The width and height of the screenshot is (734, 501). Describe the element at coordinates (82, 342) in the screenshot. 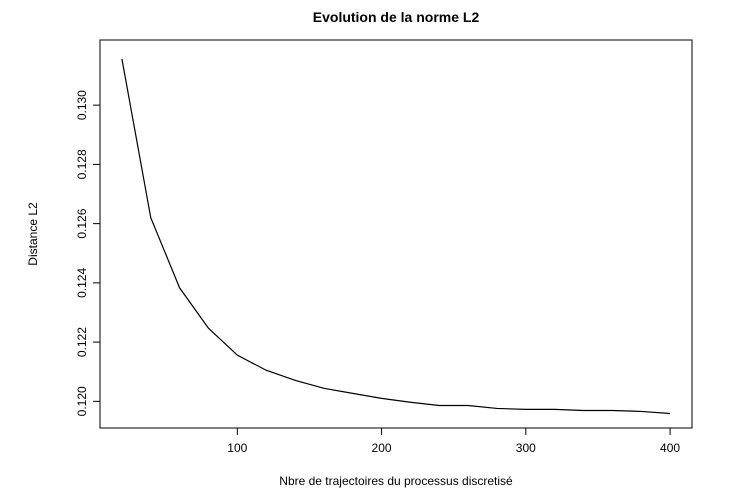

I see `y-tick-label: 0.122` at that location.